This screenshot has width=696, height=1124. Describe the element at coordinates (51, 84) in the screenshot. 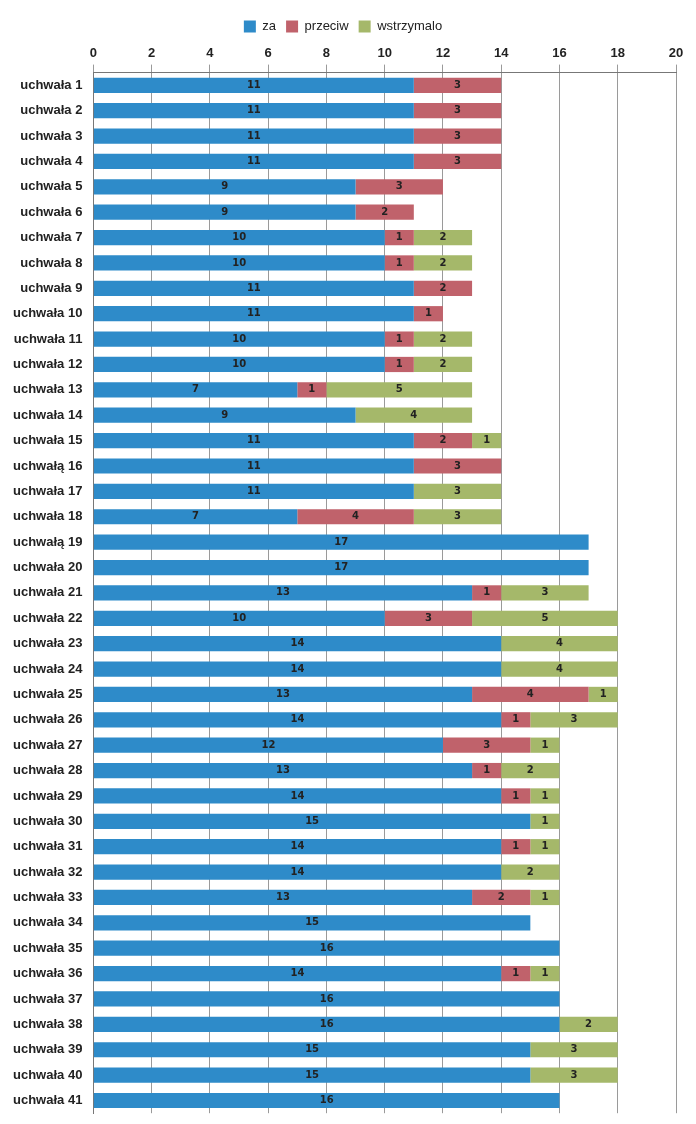

I see `y-tick-label: uchwała 1` at that location.